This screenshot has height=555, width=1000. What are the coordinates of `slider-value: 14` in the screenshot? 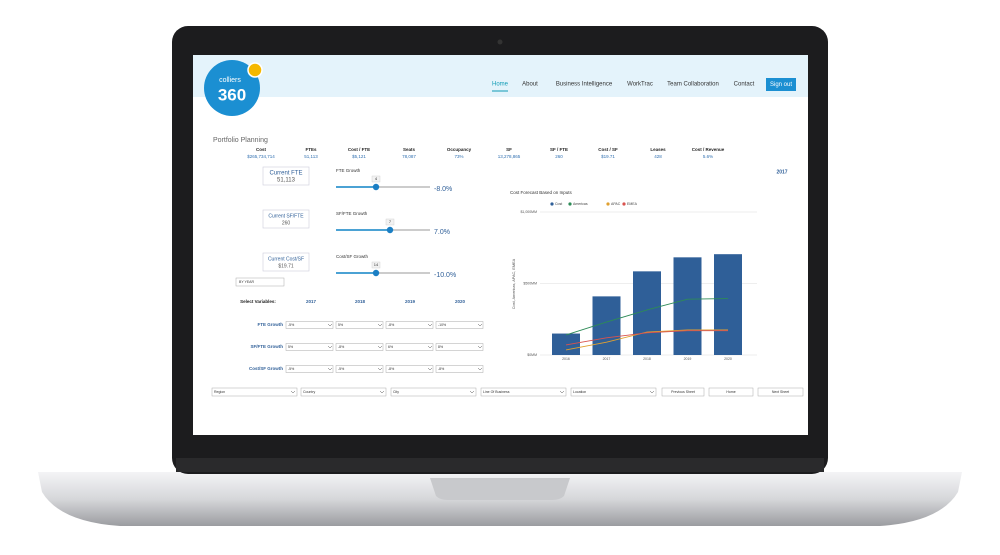 It's located at (376, 264).